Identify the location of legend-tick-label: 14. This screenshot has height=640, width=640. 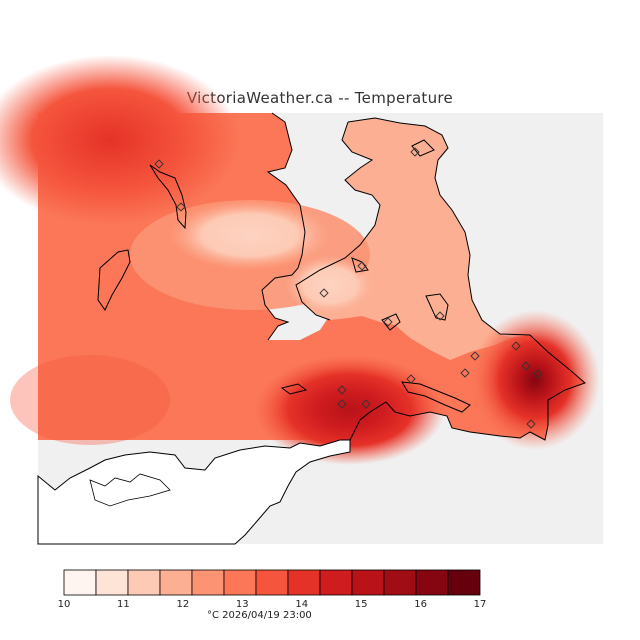
(301, 604).